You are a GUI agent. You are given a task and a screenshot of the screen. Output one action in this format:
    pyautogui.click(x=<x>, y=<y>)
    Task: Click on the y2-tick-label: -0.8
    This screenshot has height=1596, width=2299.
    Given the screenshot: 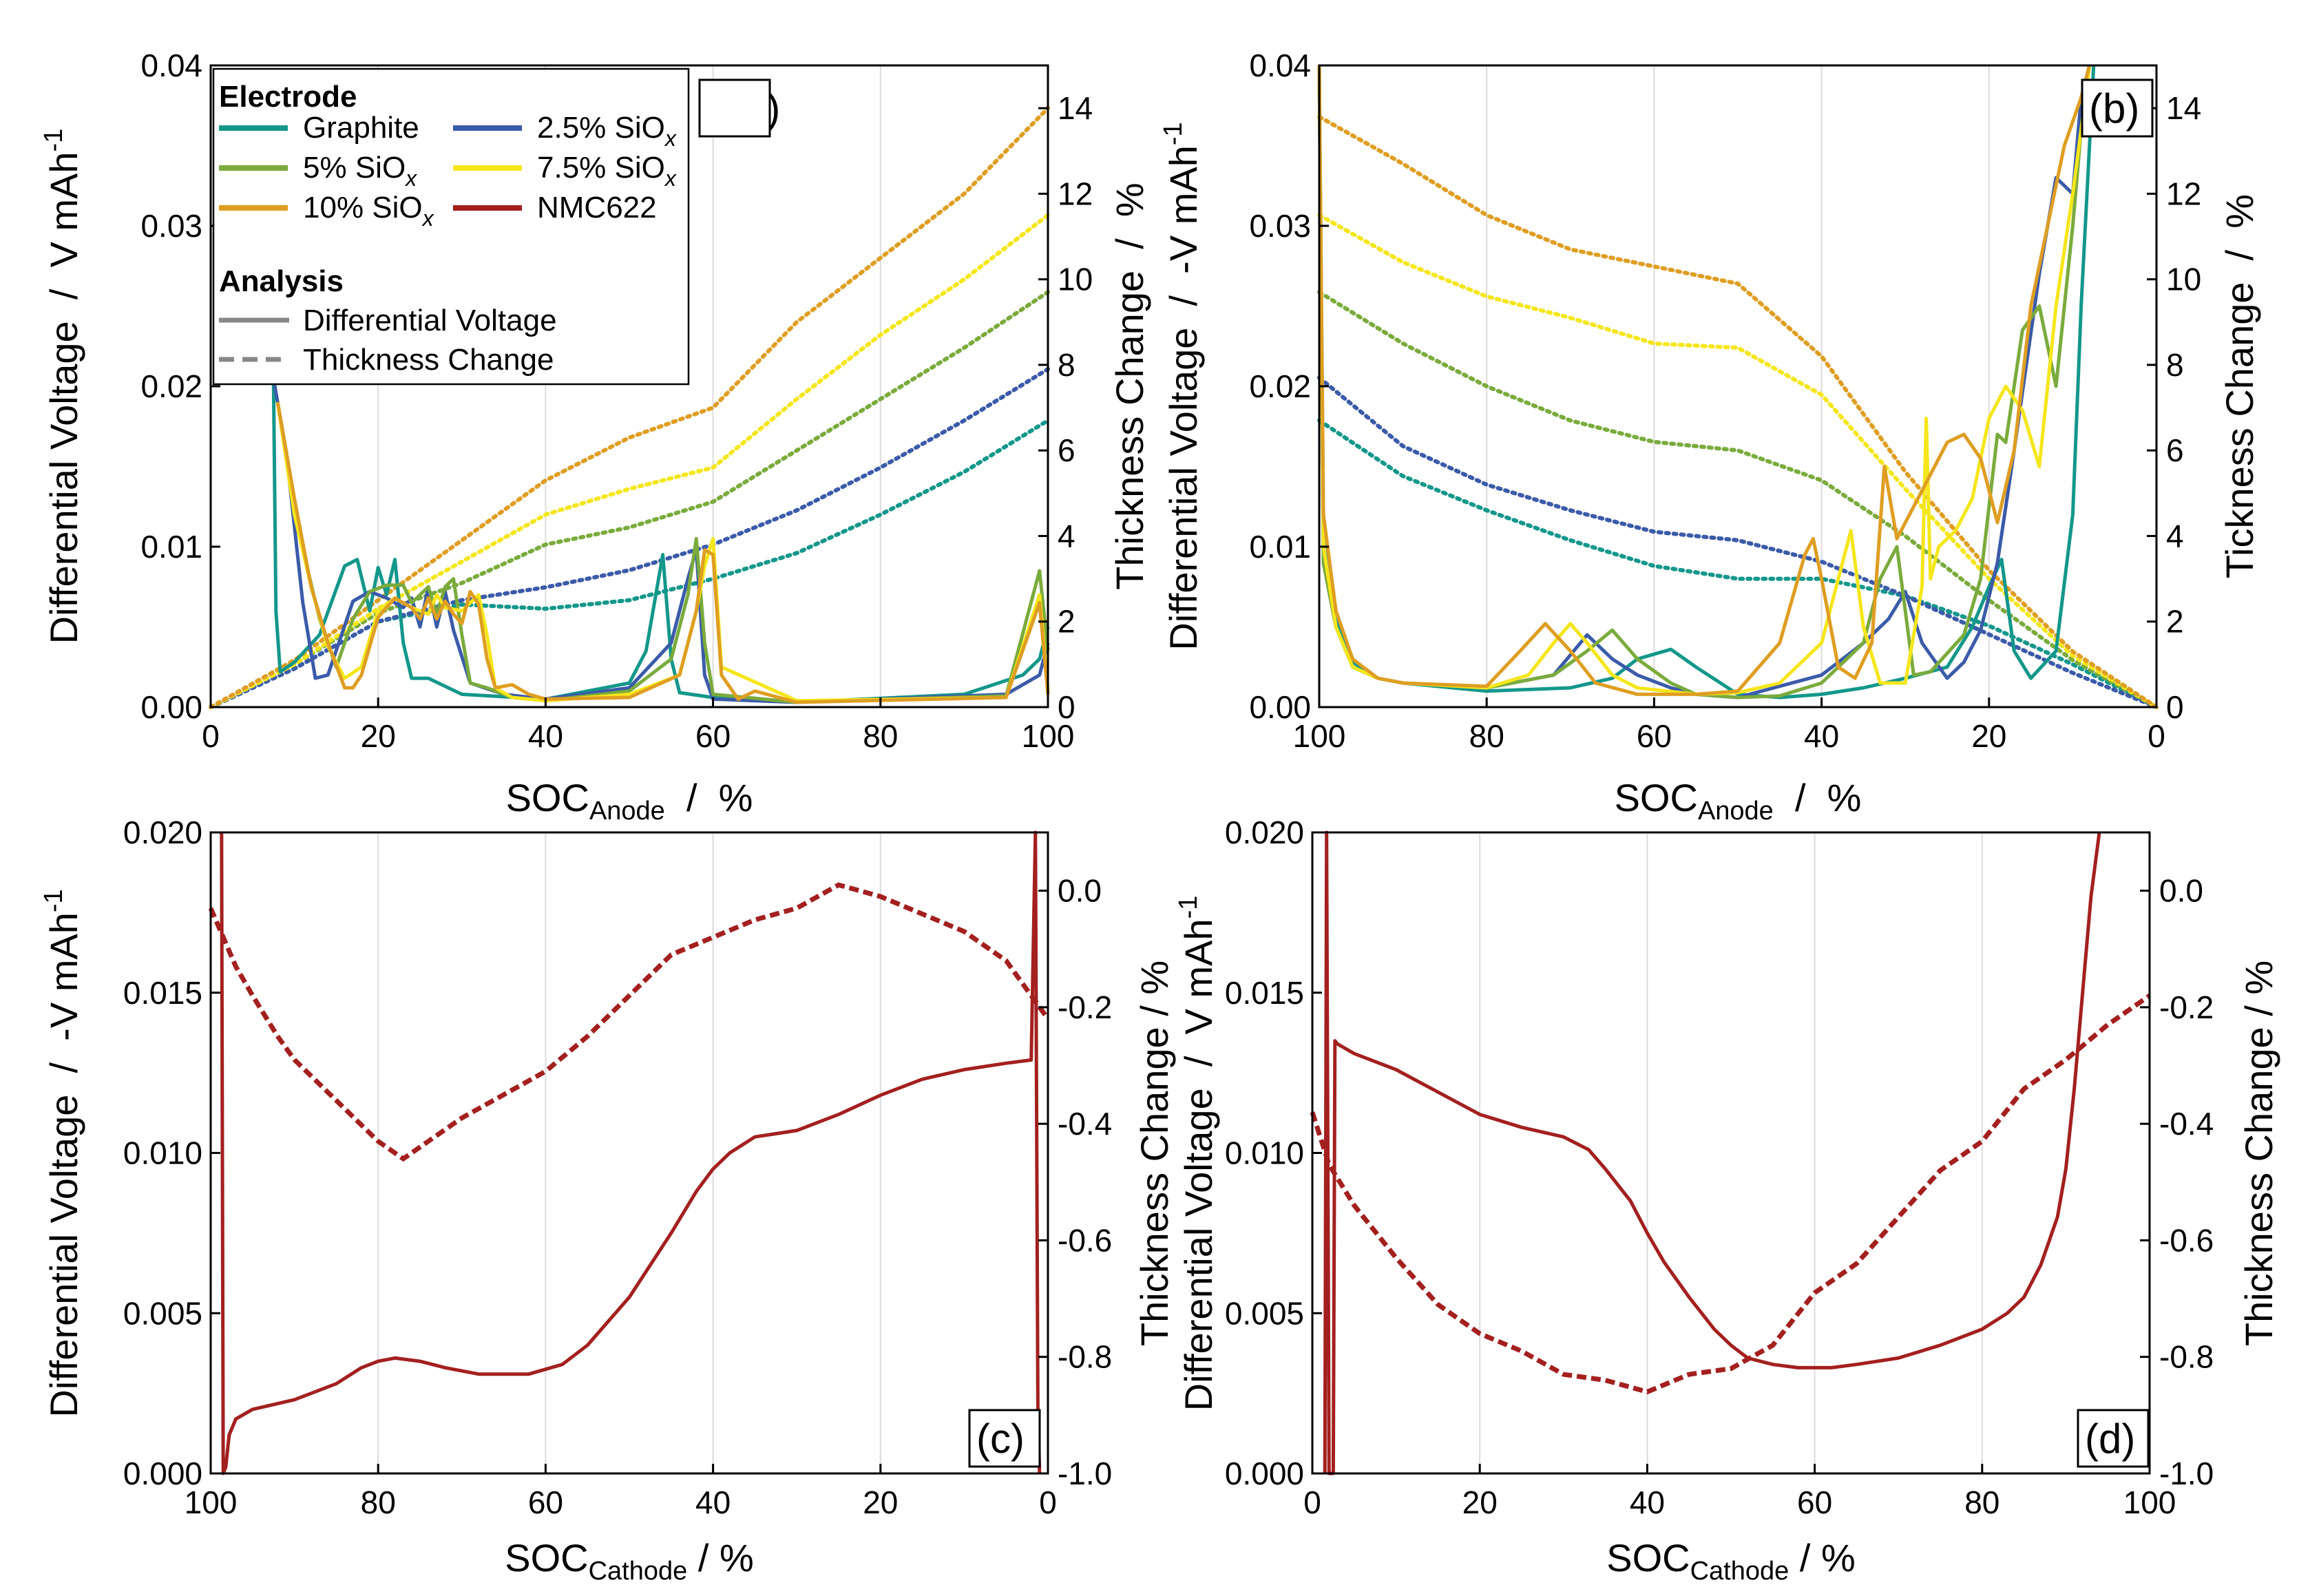 What is the action you would take?
    pyautogui.click(x=2186, y=1357)
    